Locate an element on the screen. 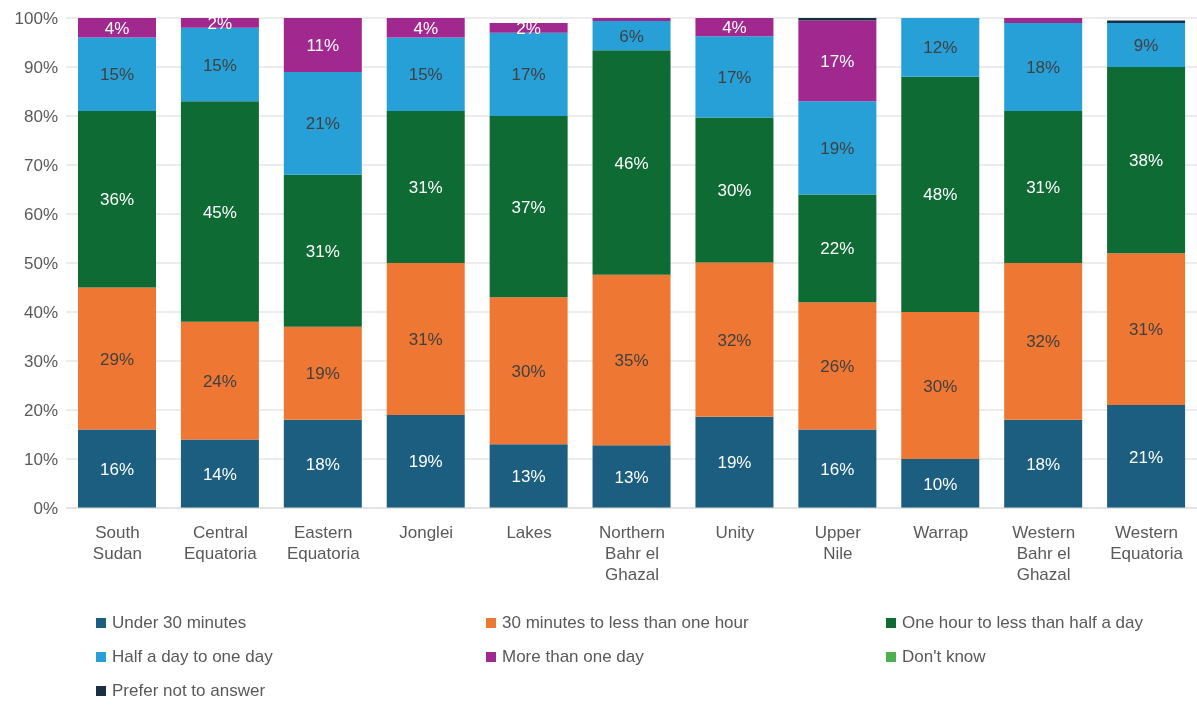 The width and height of the screenshot is (1197, 709). x-tick-label: Western Bahr el Ghazal is located at coordinates (1044, 553).